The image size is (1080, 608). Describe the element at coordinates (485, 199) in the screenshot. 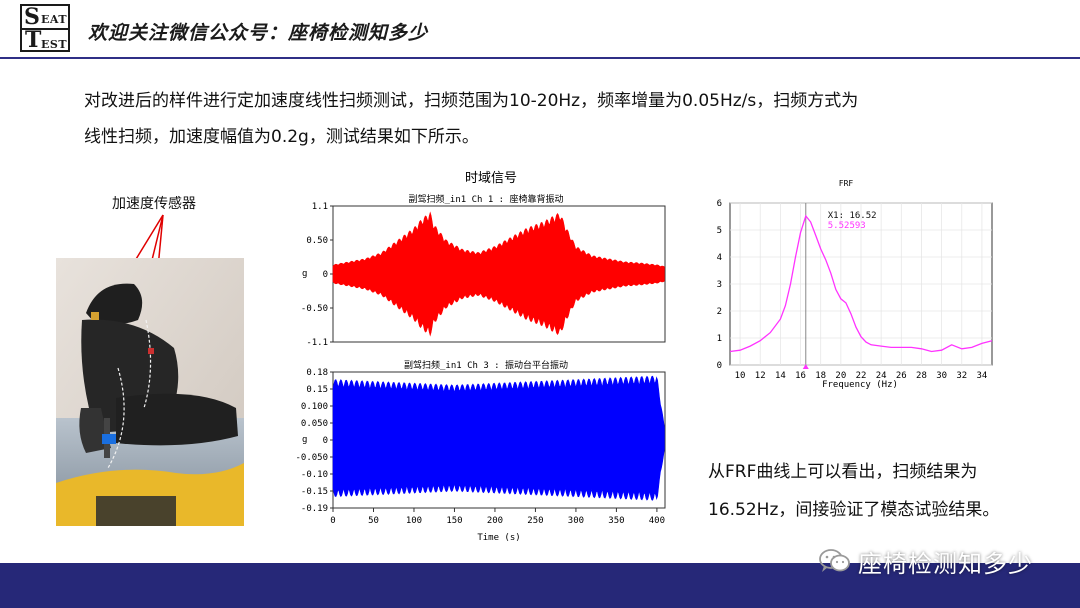

I see `panel1-title: 副驾扫频_in1 Ch 1 : 座椅靠背振动` at that location.